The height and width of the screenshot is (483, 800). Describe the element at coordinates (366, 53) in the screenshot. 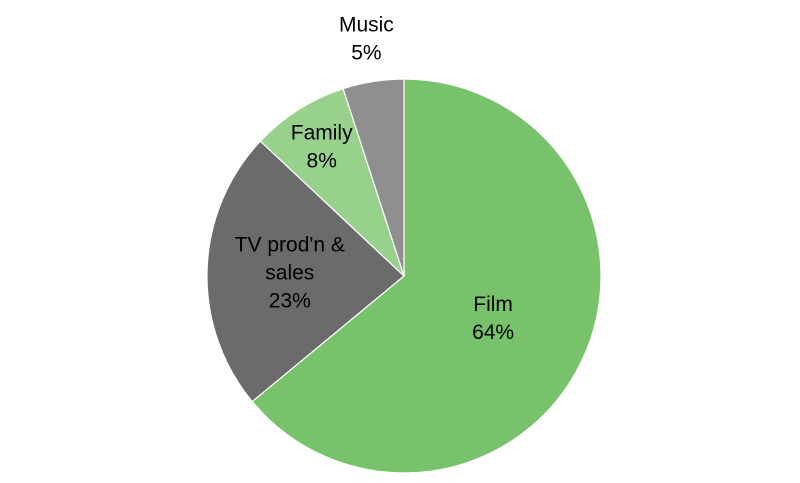

I see `slice-value-label: 5%` at that location.